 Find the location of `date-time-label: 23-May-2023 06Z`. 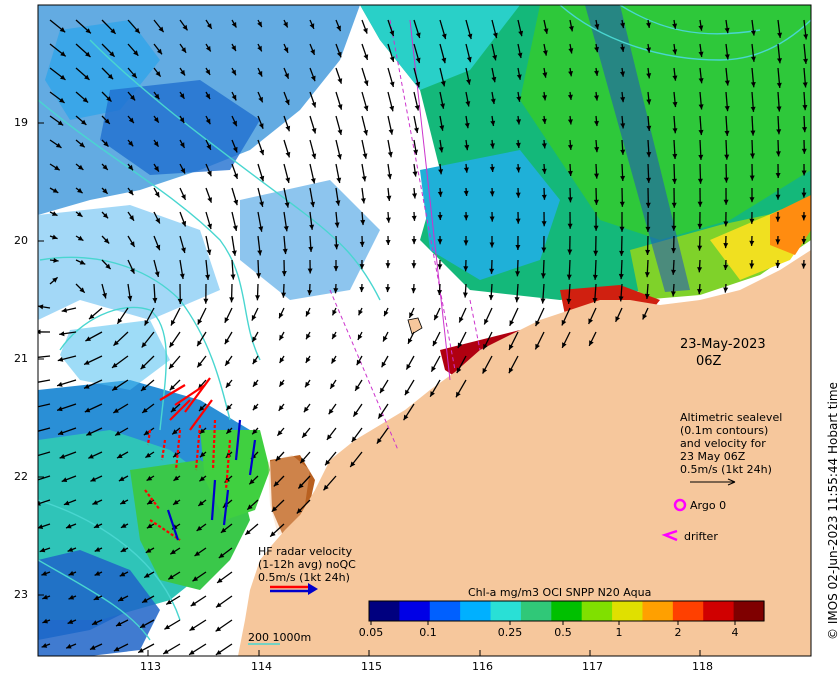

date-time-label: 23-May-2023 06Z is located at coordinates (723, 353).